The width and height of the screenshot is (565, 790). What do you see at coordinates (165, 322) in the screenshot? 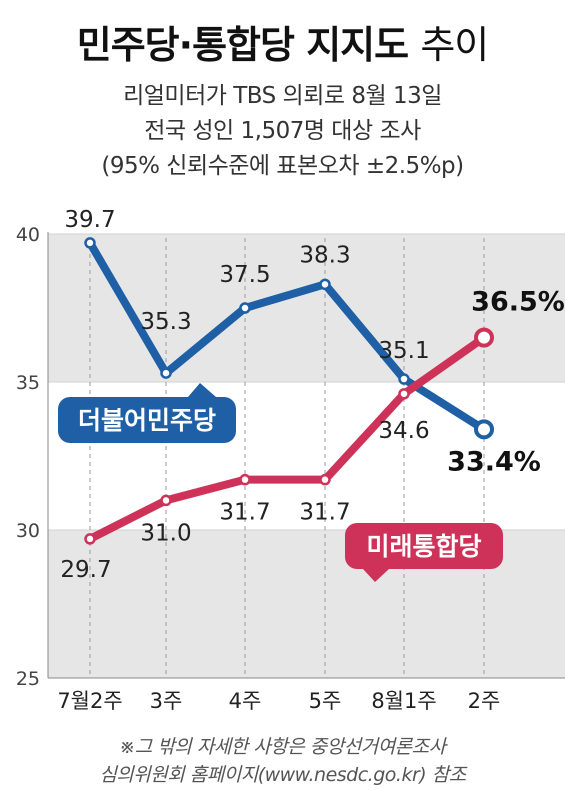
I see `democratic-data-label: 35.3` at bounding box center [165, 322].